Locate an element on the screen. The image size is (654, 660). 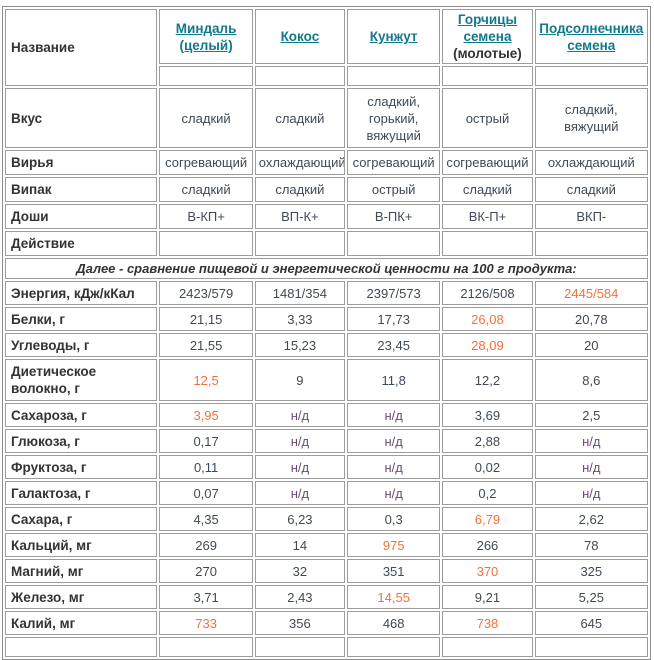
trailing-row is located at coordinates (326, 647).